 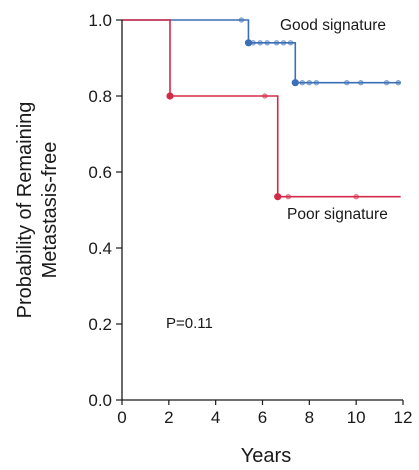 I want to click on series-line-good, so click(x=261, y=51).